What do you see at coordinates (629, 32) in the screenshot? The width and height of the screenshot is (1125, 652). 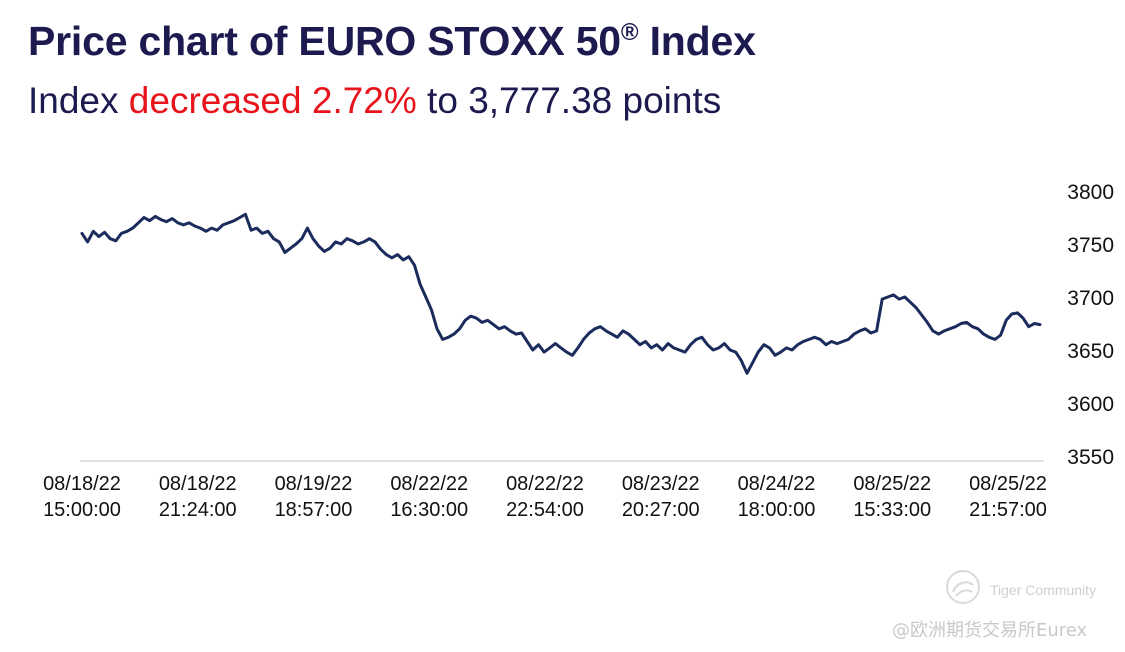 I see `registered-mark: ®` at bounding box center [629, 32].